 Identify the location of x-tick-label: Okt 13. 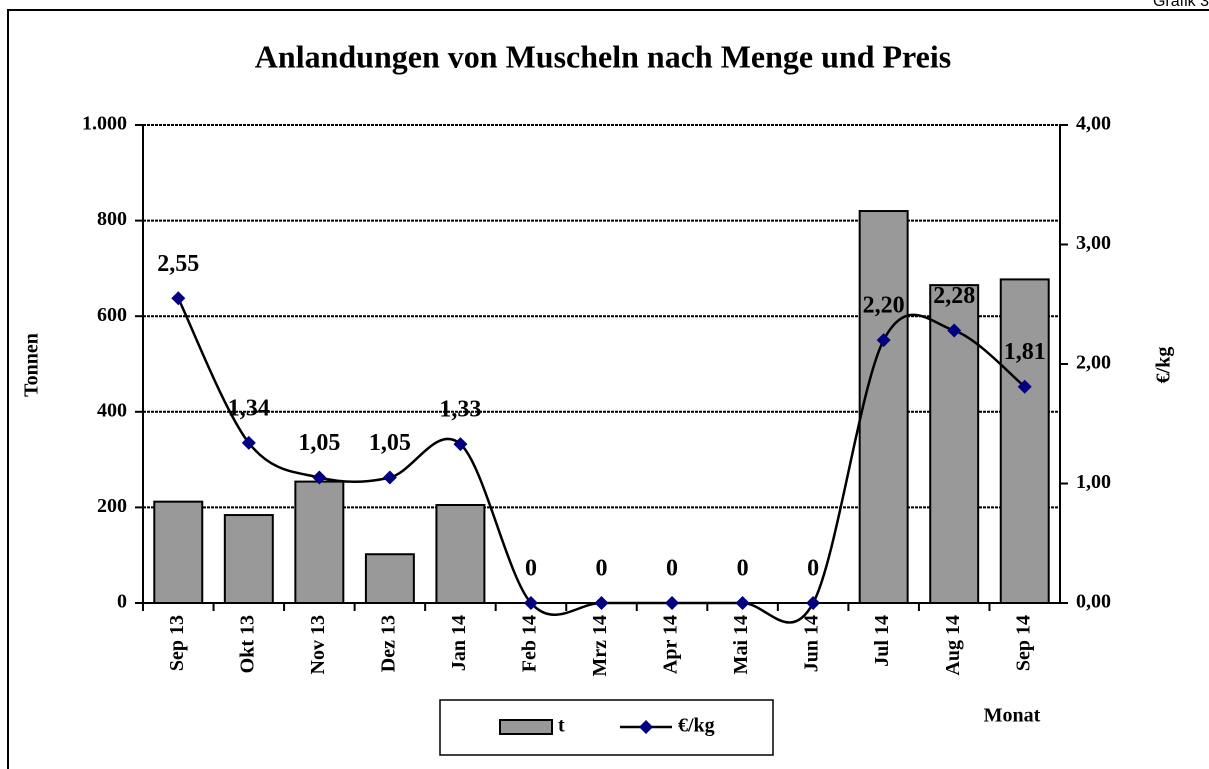
(247, 644).